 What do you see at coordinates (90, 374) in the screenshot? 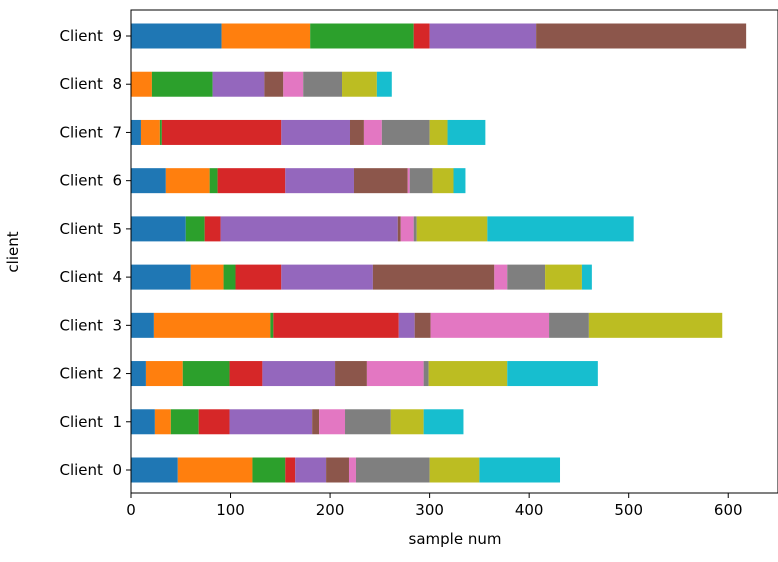
I see `y-tick-label: Client 2` at bounding box center [90, 374].